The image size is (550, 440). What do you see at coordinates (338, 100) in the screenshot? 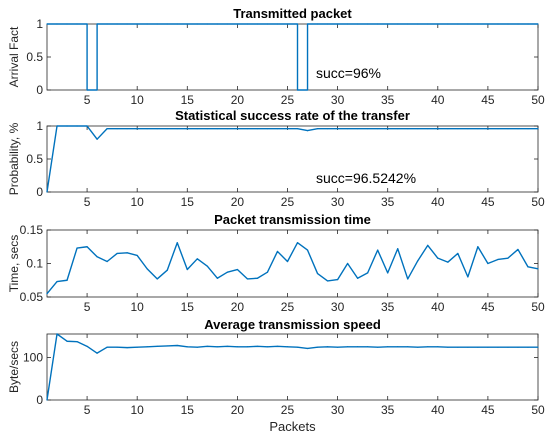
I see `x-tick-label: 30` at bounding box center [338, 100].